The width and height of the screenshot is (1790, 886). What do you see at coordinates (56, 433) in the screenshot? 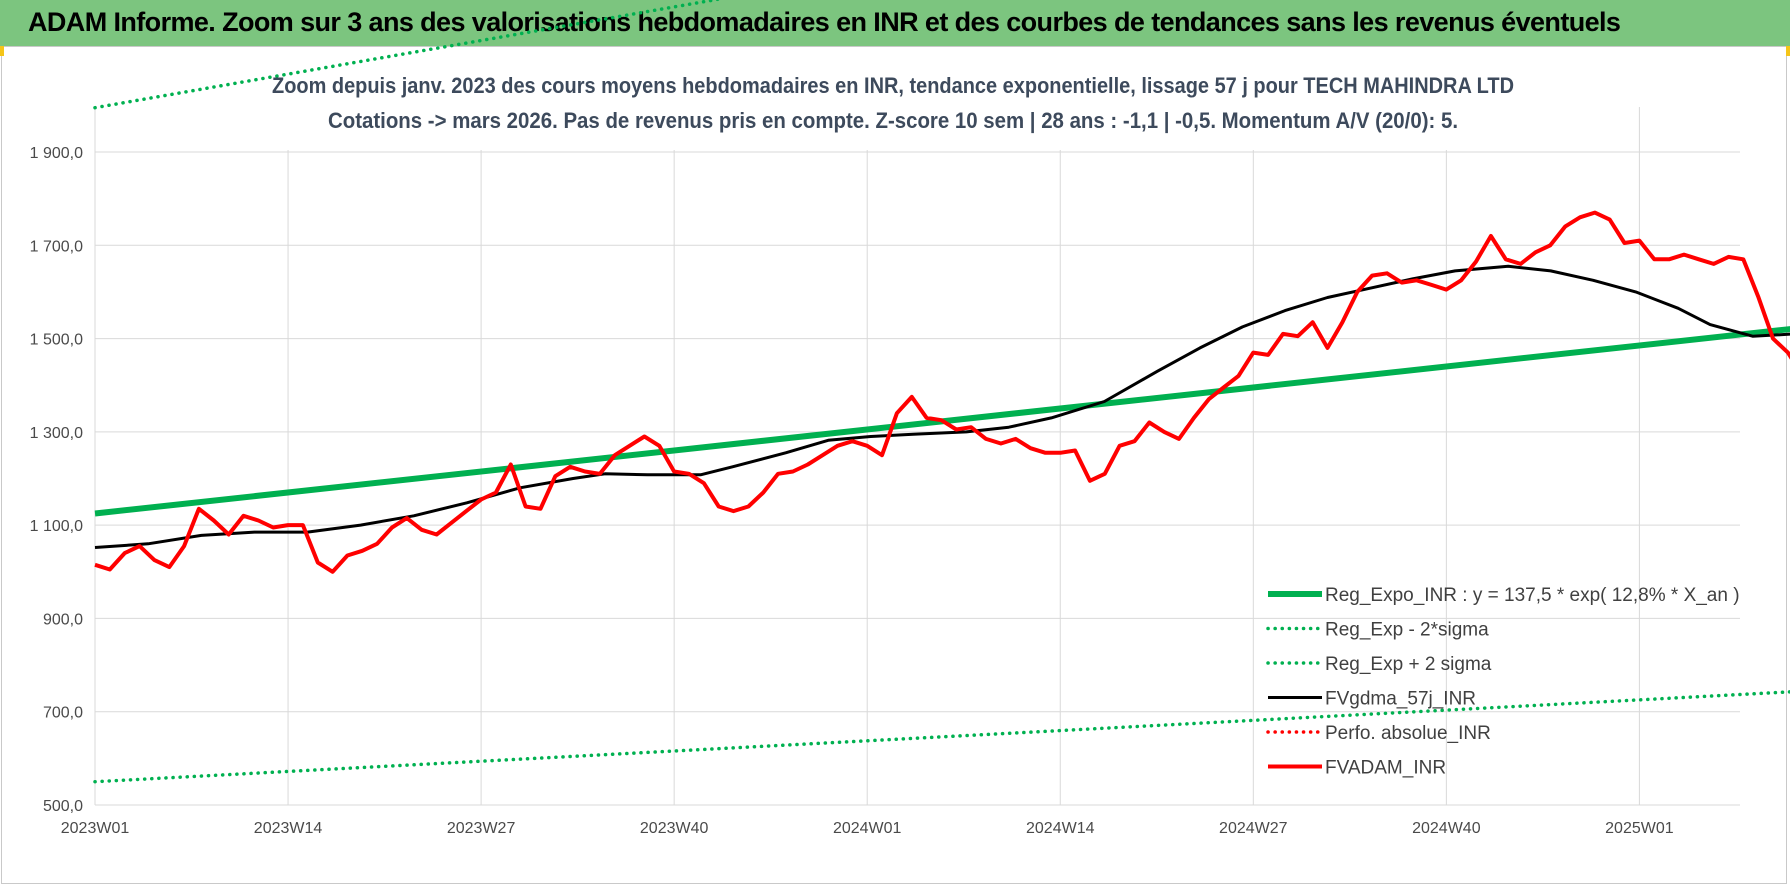
I see `y-tick-label: 1 300,0` at bounding box center [56, 433].